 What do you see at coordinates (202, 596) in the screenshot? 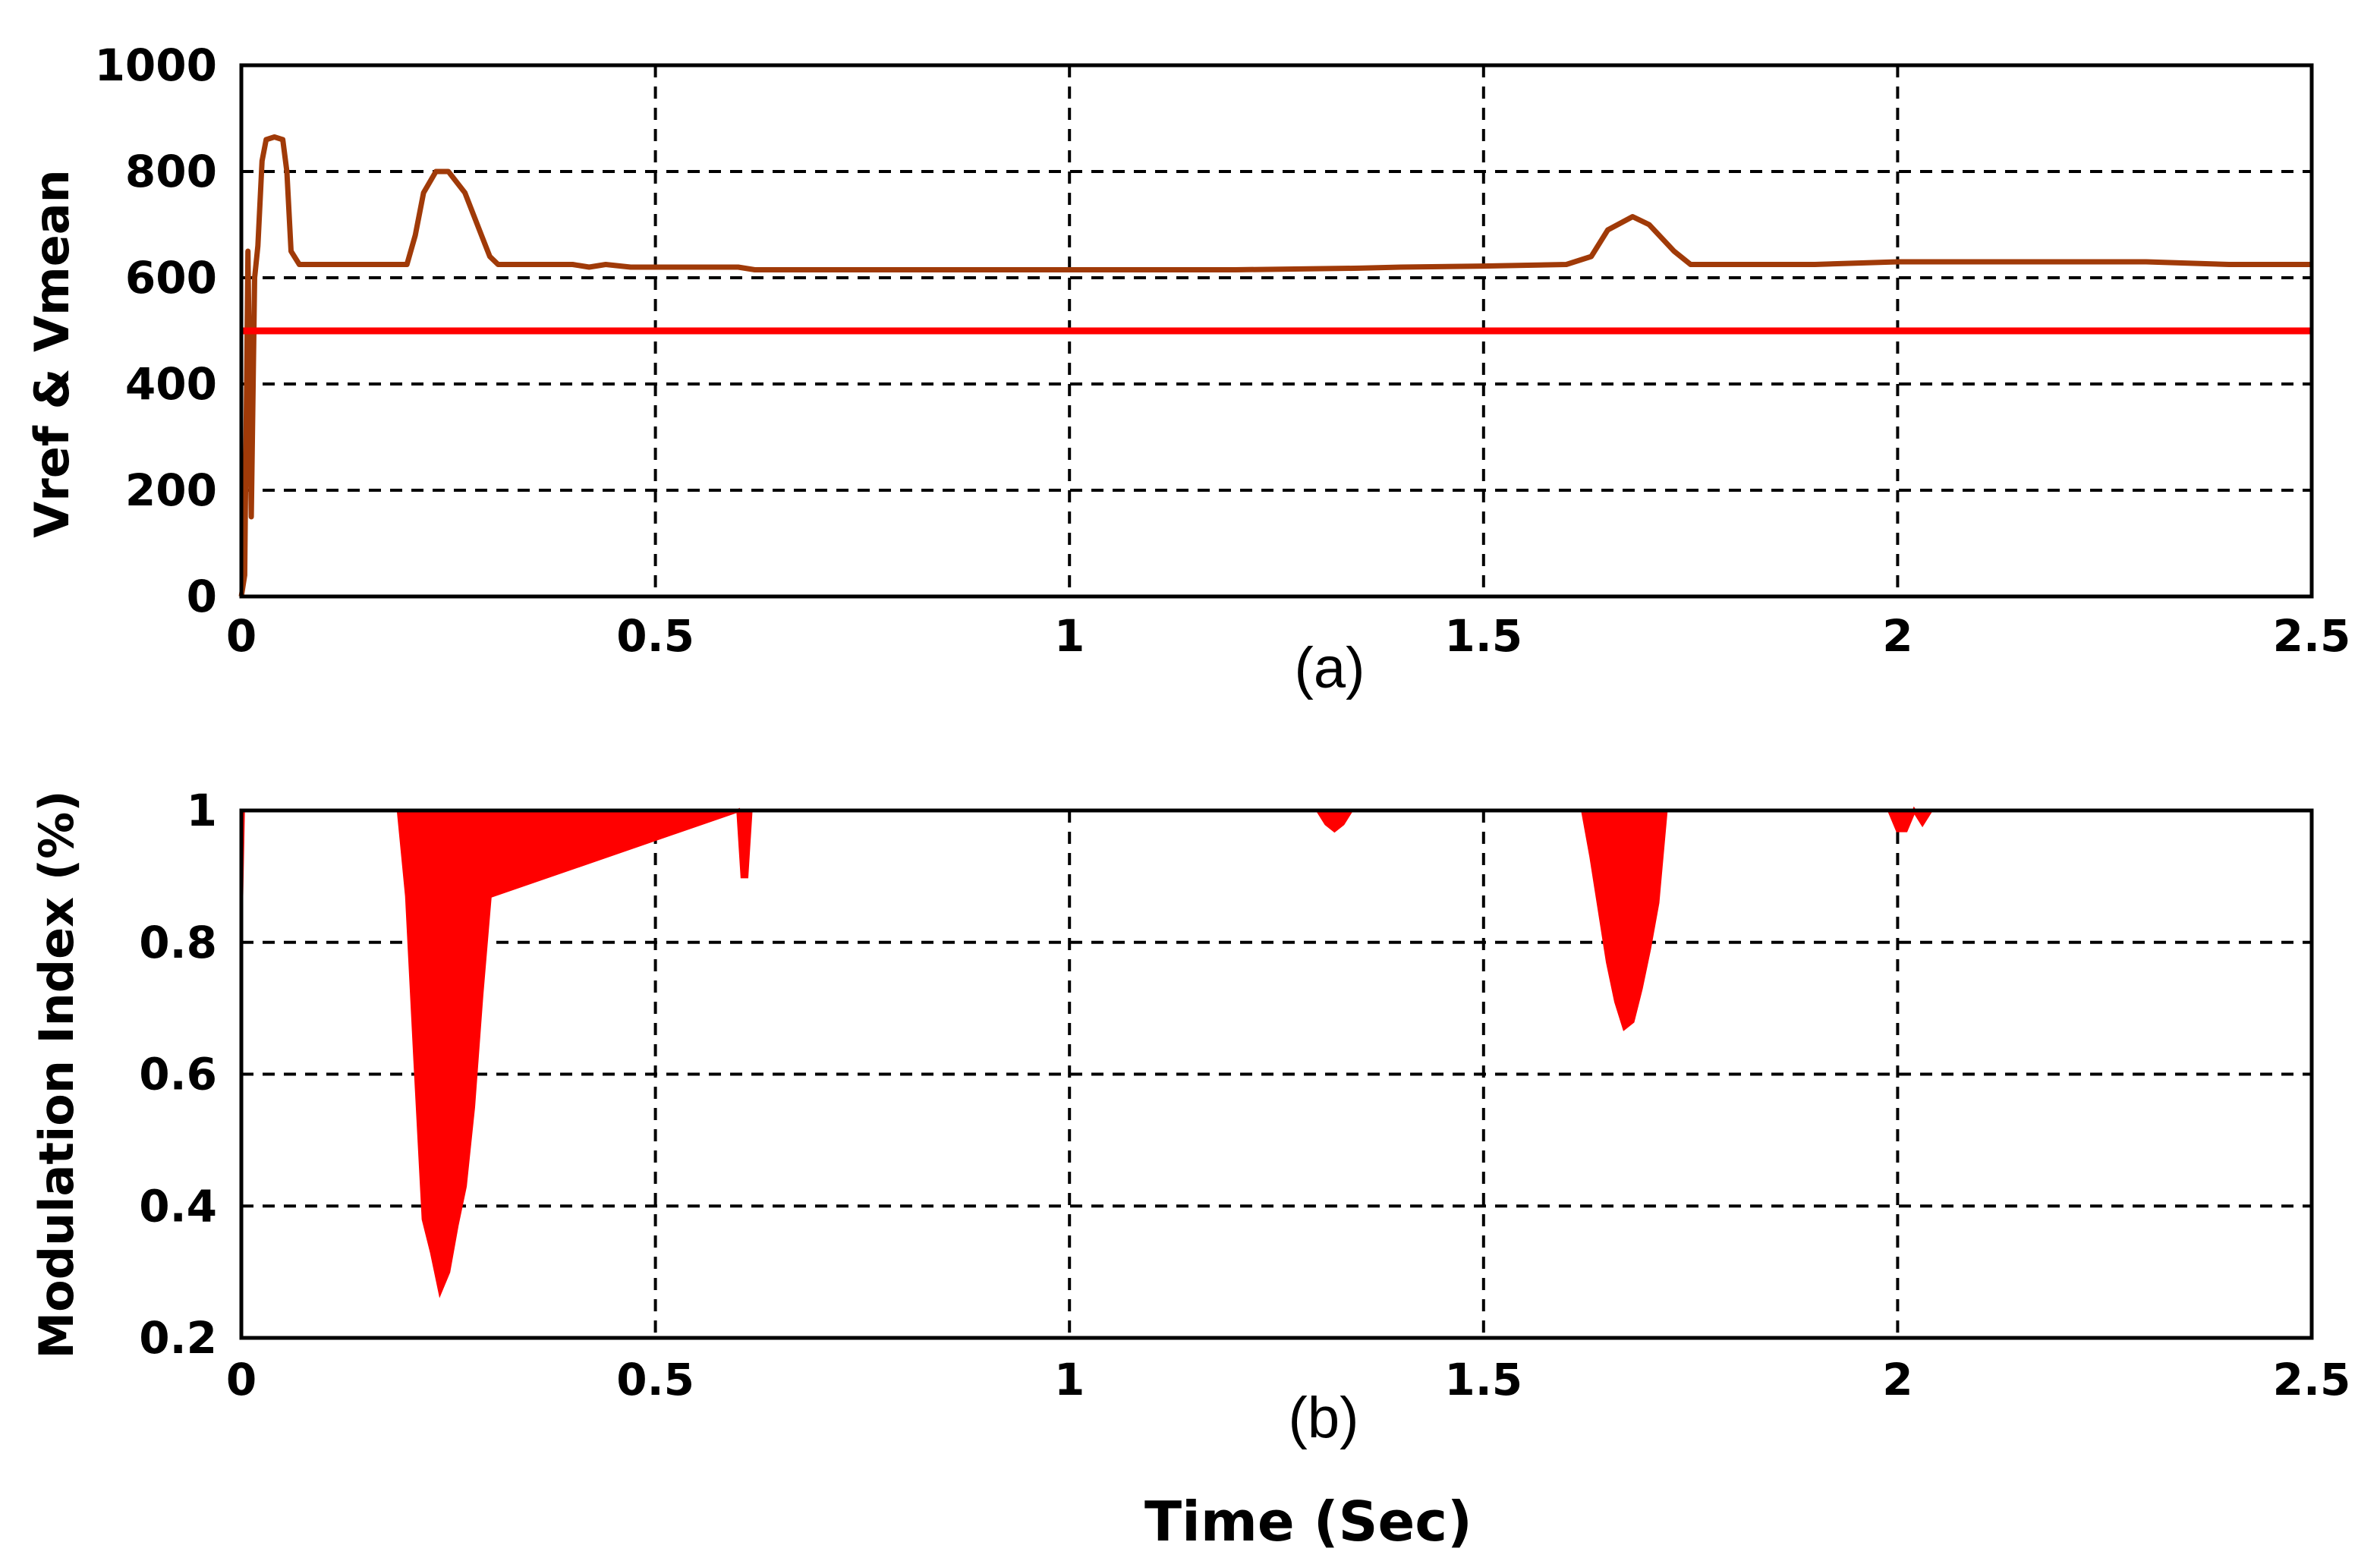
I see `panel-a-y-tick-0: 0` at bounding box center [202, 596].